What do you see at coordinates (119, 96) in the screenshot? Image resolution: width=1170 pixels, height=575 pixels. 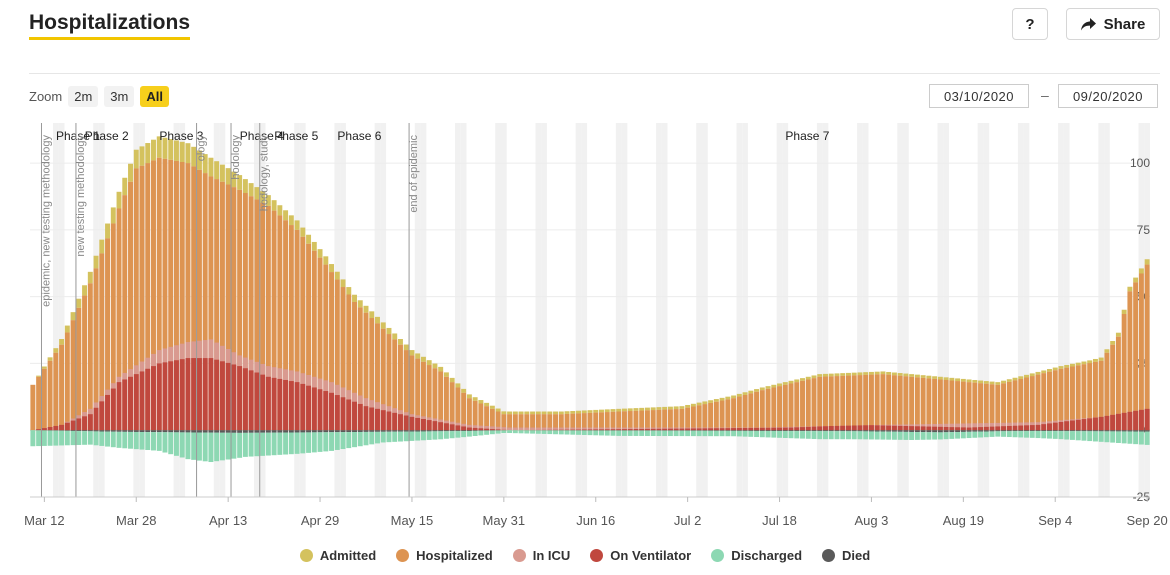 I see `zoom-3m-button: 3m` at bounding box center [119, 96].